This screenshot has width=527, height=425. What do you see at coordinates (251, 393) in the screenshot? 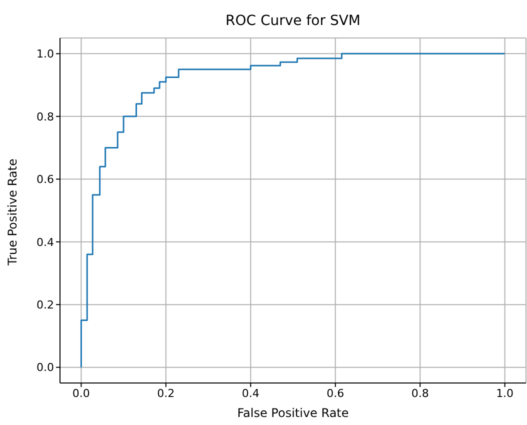
I see `x-tick-label: 0.4` at bounding box center [251, 393].